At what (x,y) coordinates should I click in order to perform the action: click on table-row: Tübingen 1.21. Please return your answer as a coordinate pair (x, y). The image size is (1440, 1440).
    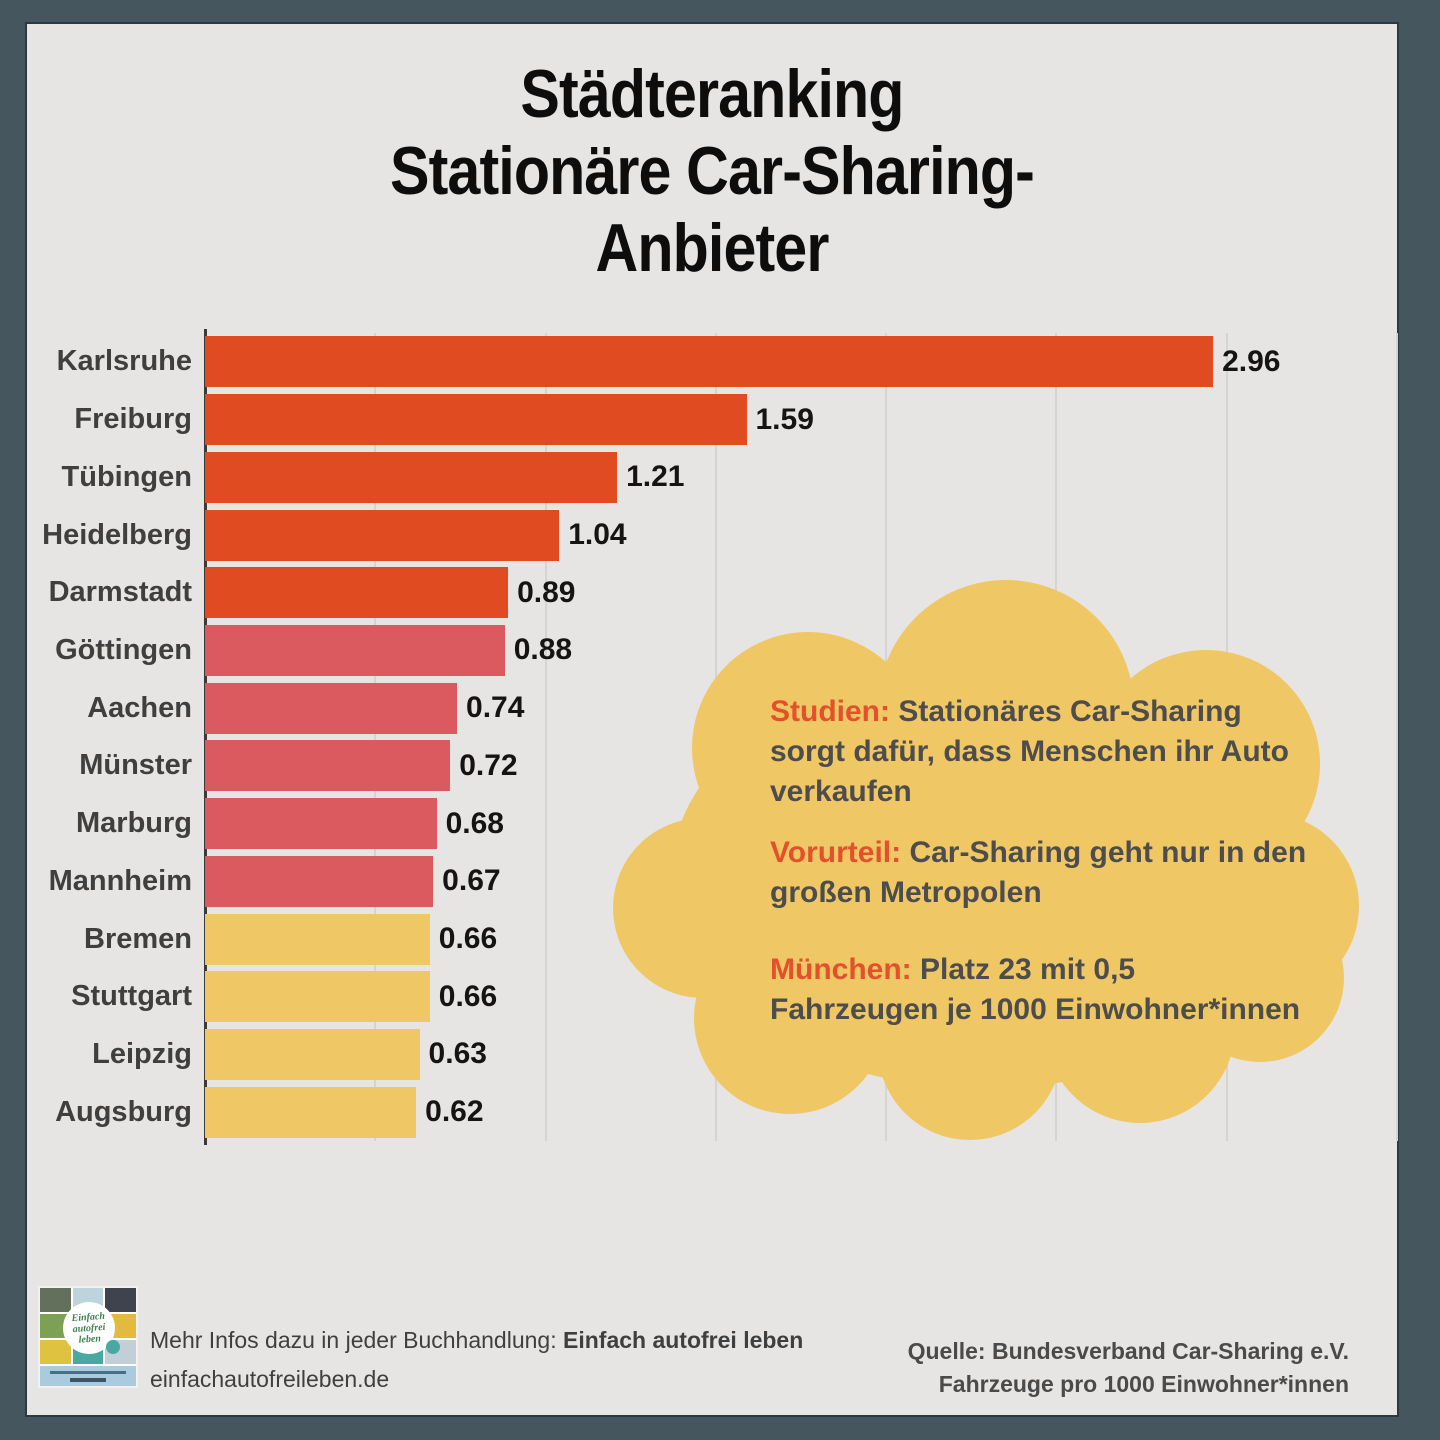
    Looking at the image, I should click on (712, 477).